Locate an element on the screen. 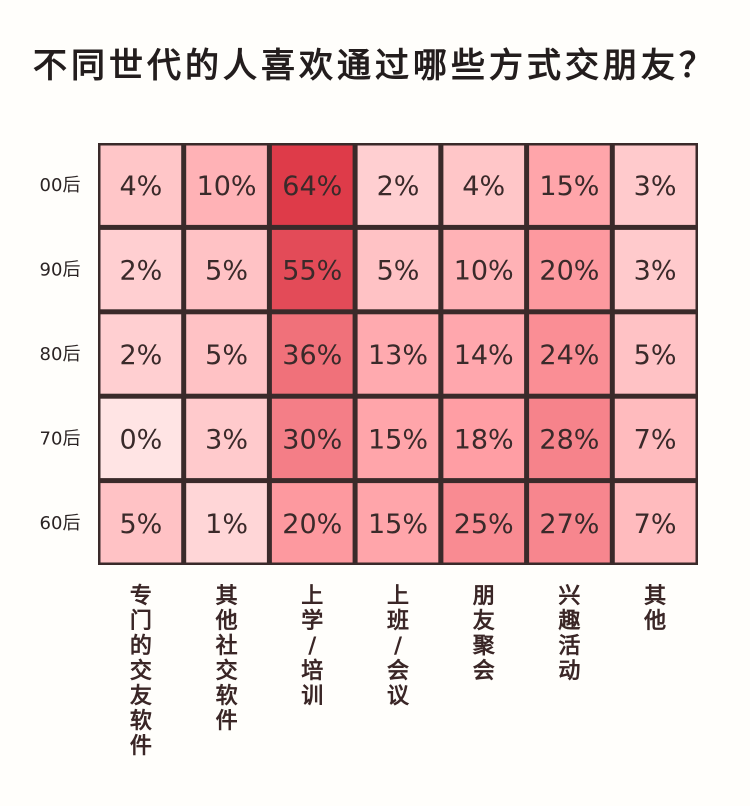 This screenshot has width=750, height=806. cell-value-label: 27% is located at coordinates (569, 524).